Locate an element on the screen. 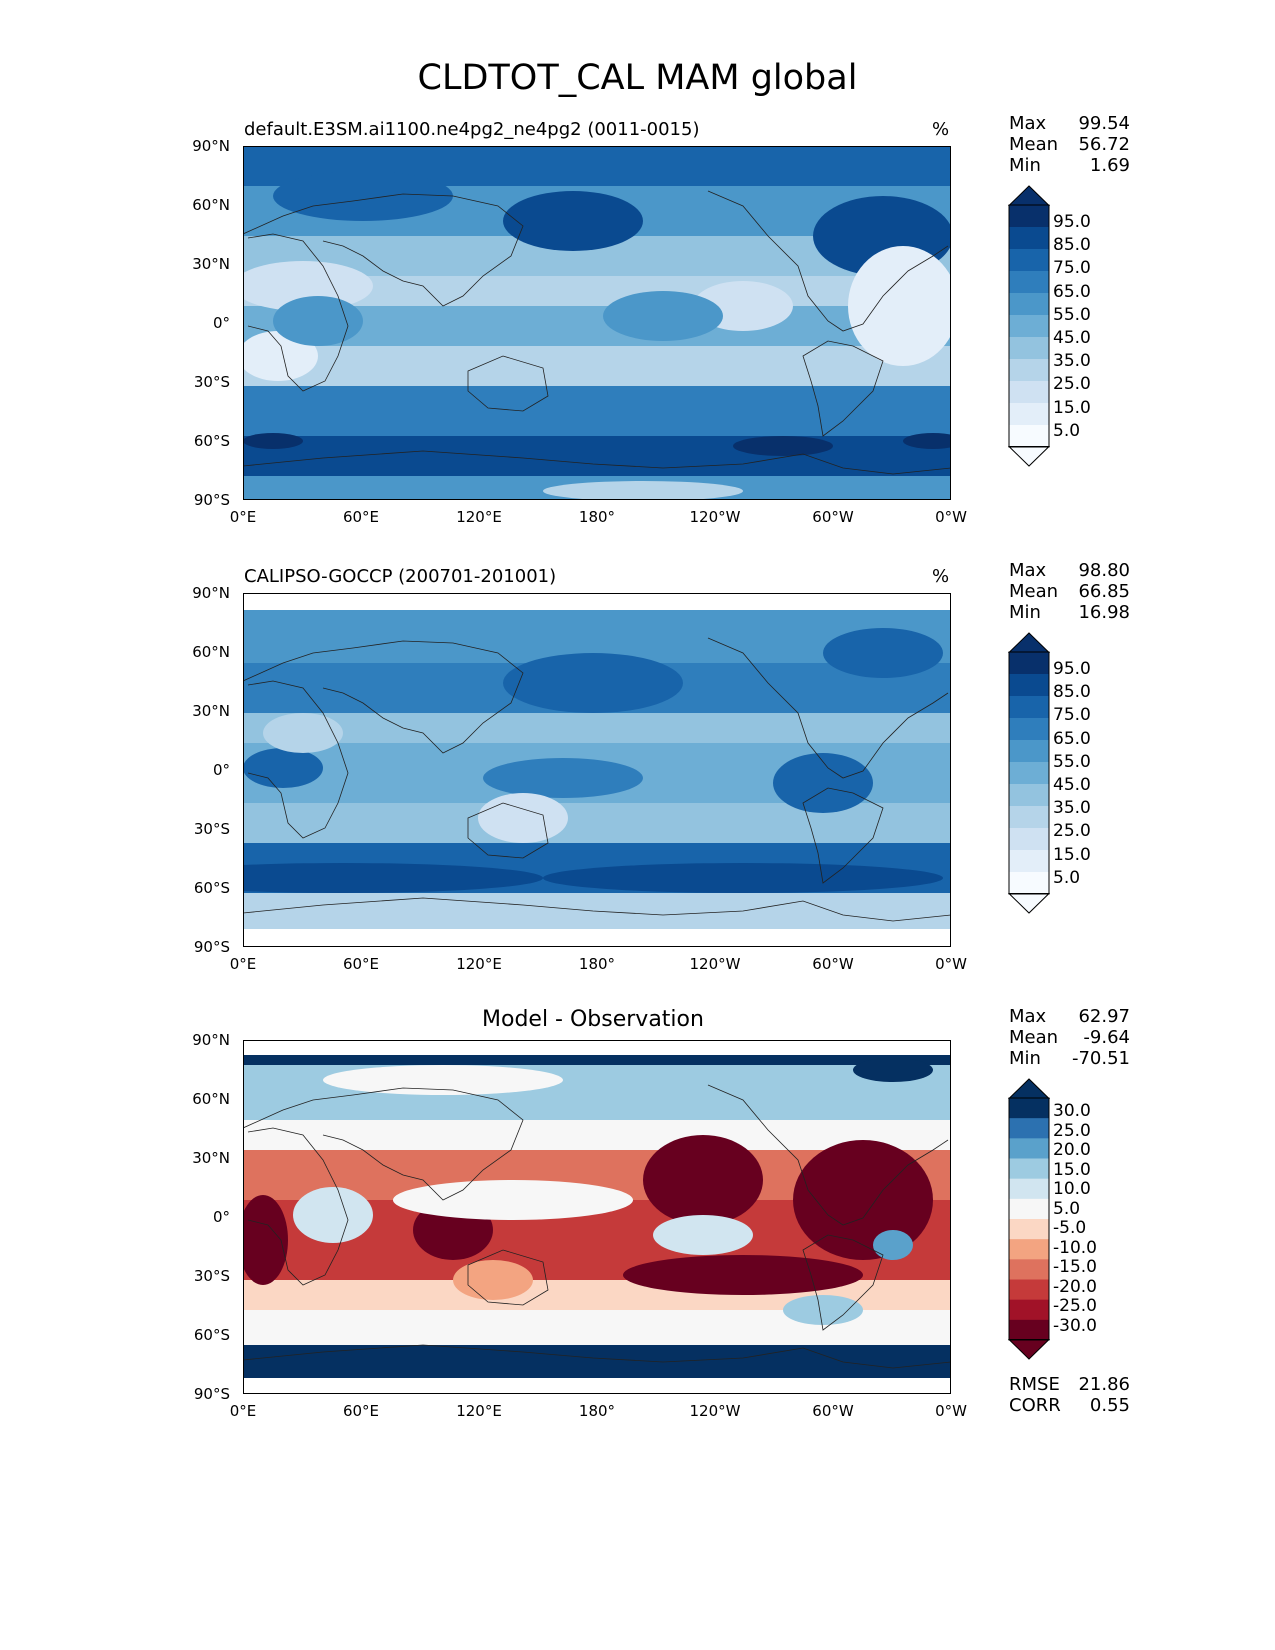  lat-tick-label: 60°N is located at coordinates (211, 652).